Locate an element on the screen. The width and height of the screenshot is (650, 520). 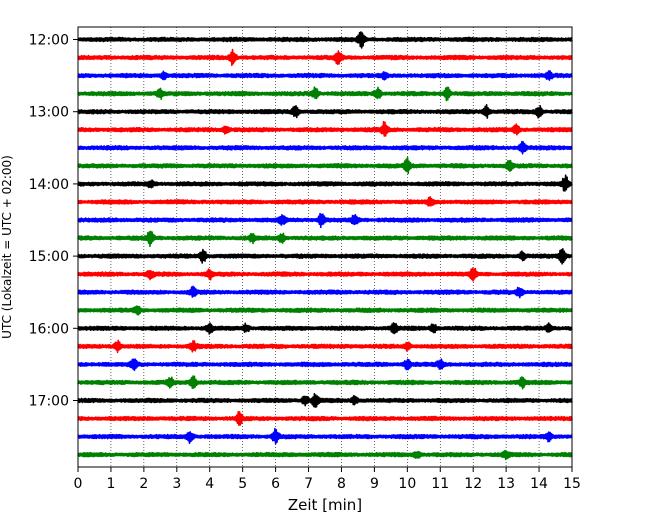
x-tick-label: 15 is located at coordinates (572, 484).